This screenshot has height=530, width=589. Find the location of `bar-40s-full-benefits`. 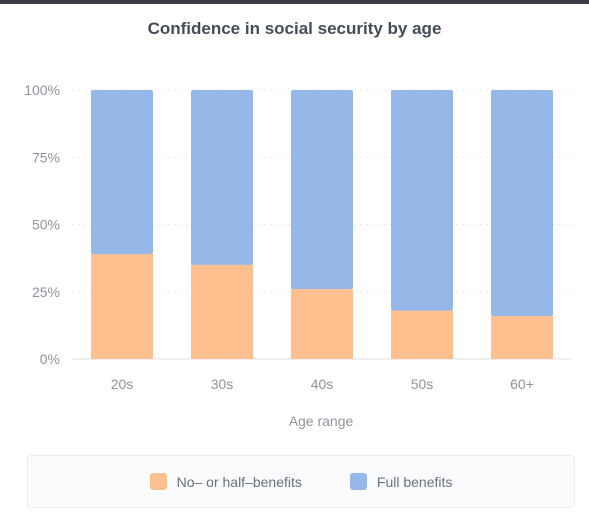

bar-40s-full-benefits is located at coordinates (322, 190).